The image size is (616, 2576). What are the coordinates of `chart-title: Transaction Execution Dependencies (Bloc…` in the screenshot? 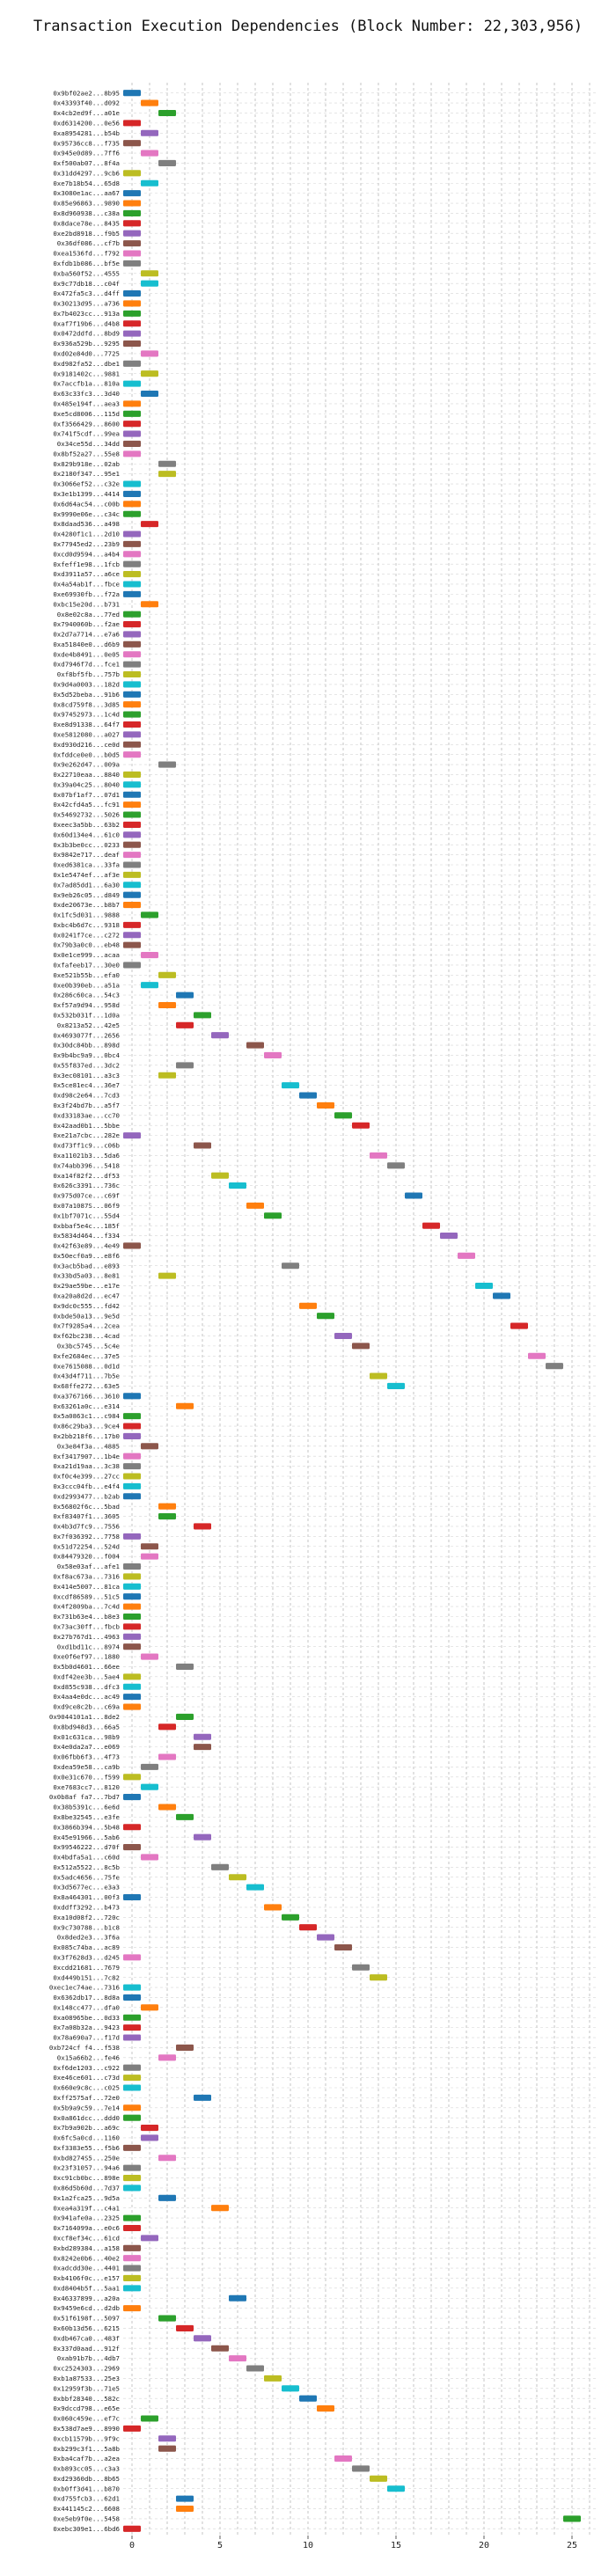 It's located at (308, 26).